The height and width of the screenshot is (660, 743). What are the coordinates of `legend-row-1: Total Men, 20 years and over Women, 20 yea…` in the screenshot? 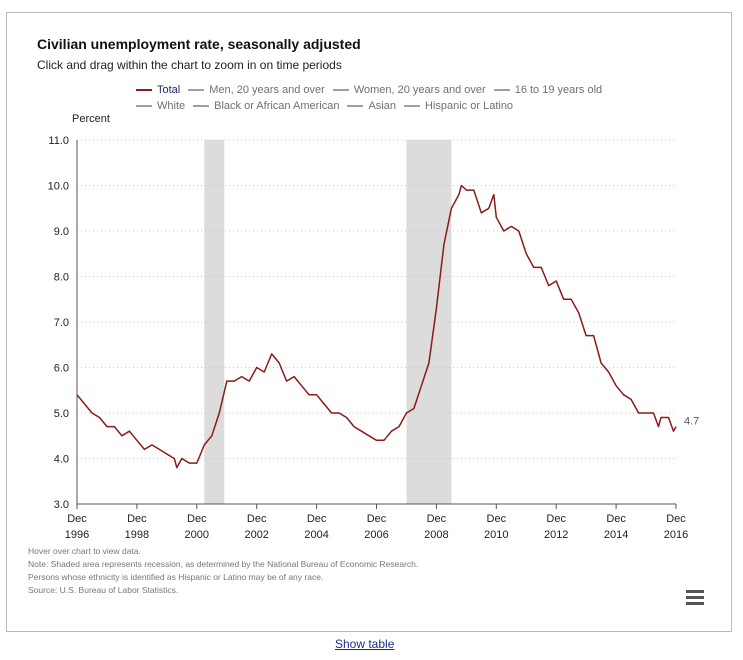 It's located at (373, 89).